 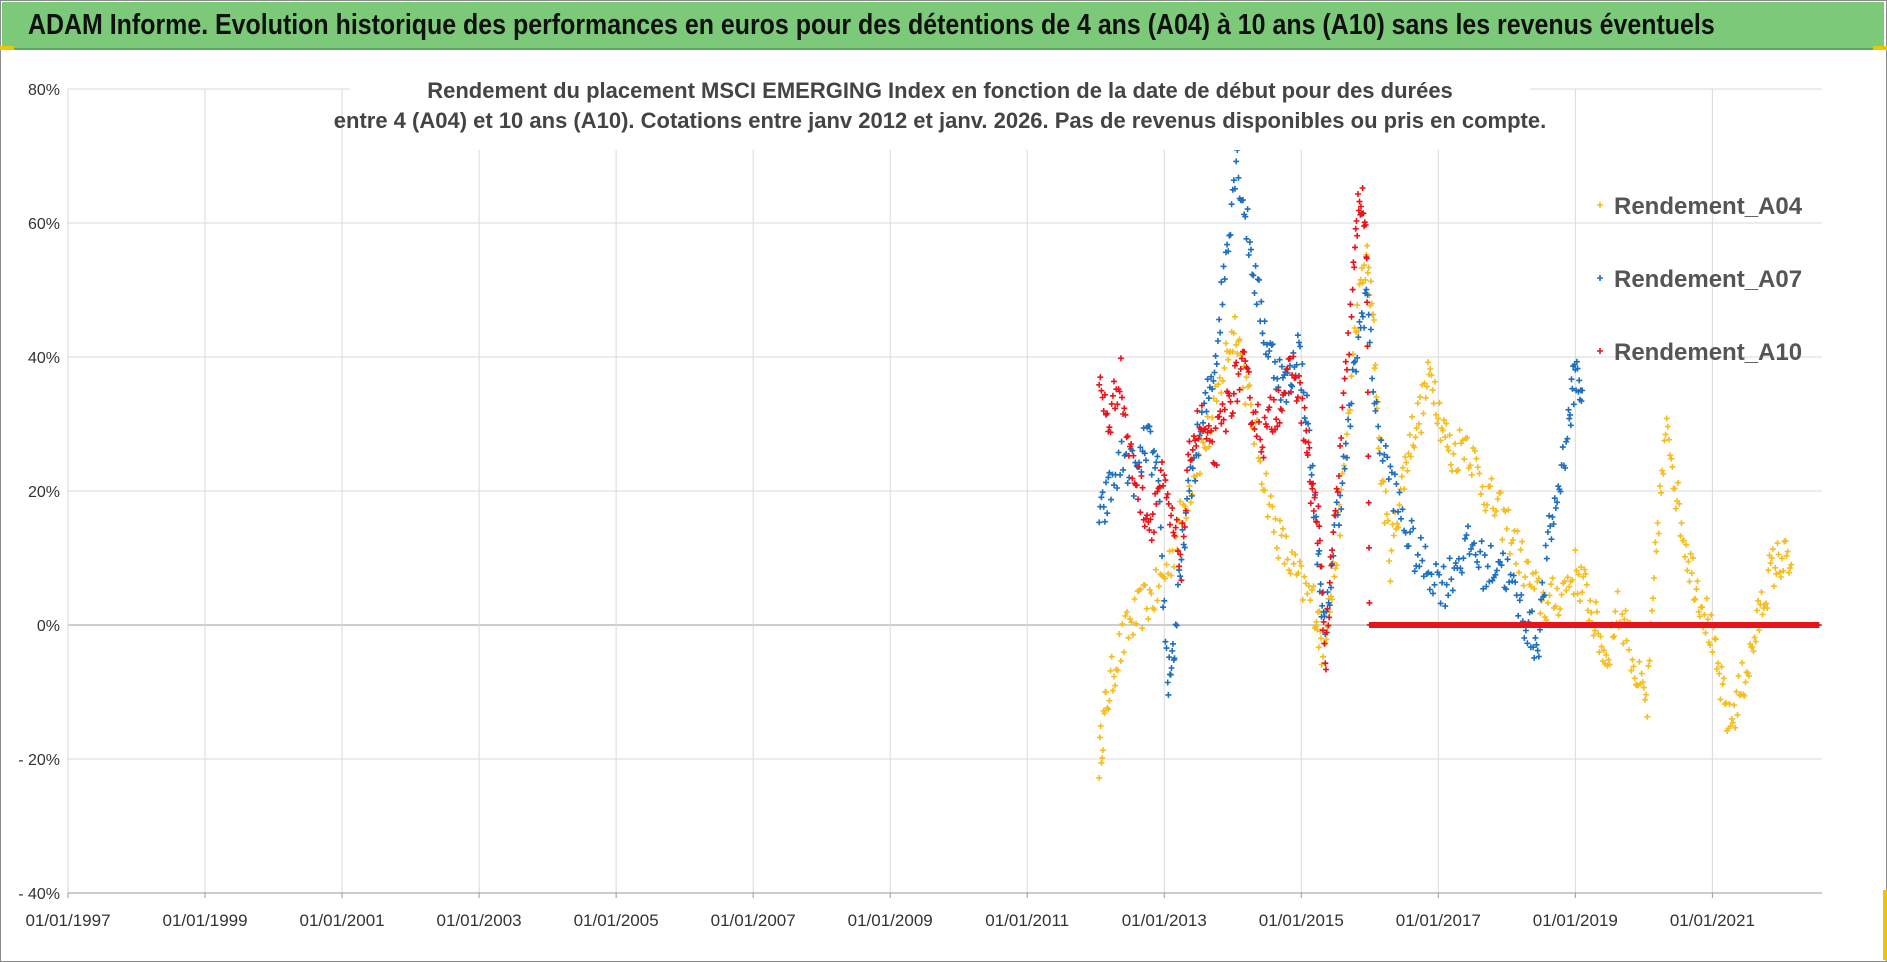 I want to click on y-tick-label: 40%, so click(x=44, y=358).